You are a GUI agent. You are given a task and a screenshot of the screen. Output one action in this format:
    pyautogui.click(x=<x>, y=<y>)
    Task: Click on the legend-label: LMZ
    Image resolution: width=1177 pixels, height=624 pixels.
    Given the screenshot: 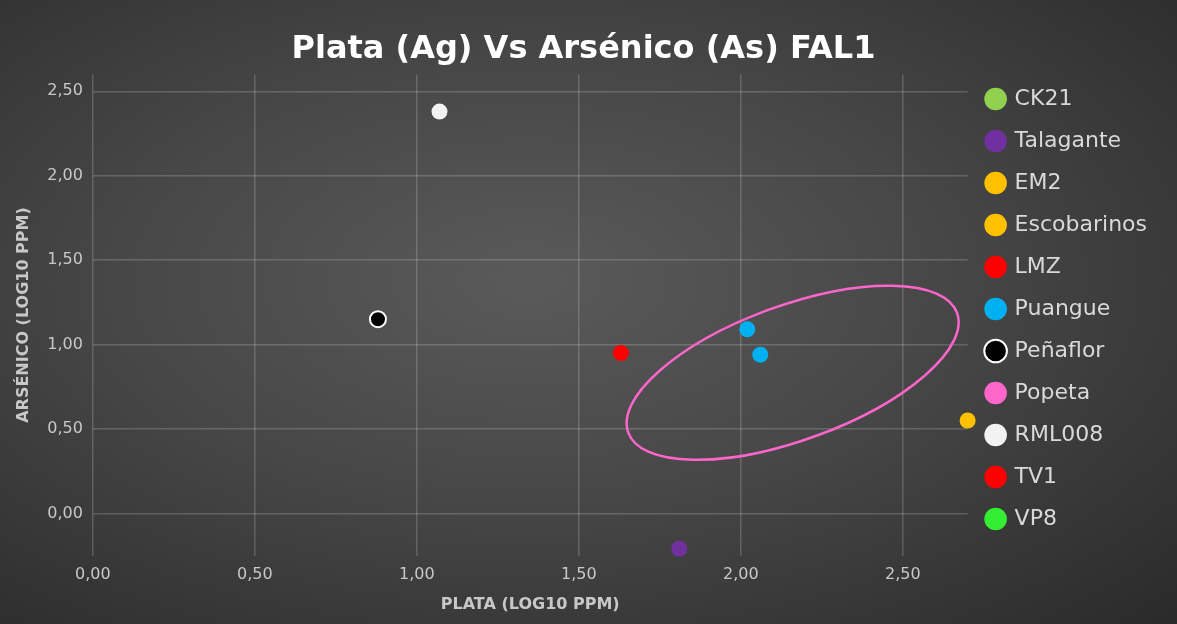 What is the action you would take?
    pyautogui.click(x=1037, y=265)
    